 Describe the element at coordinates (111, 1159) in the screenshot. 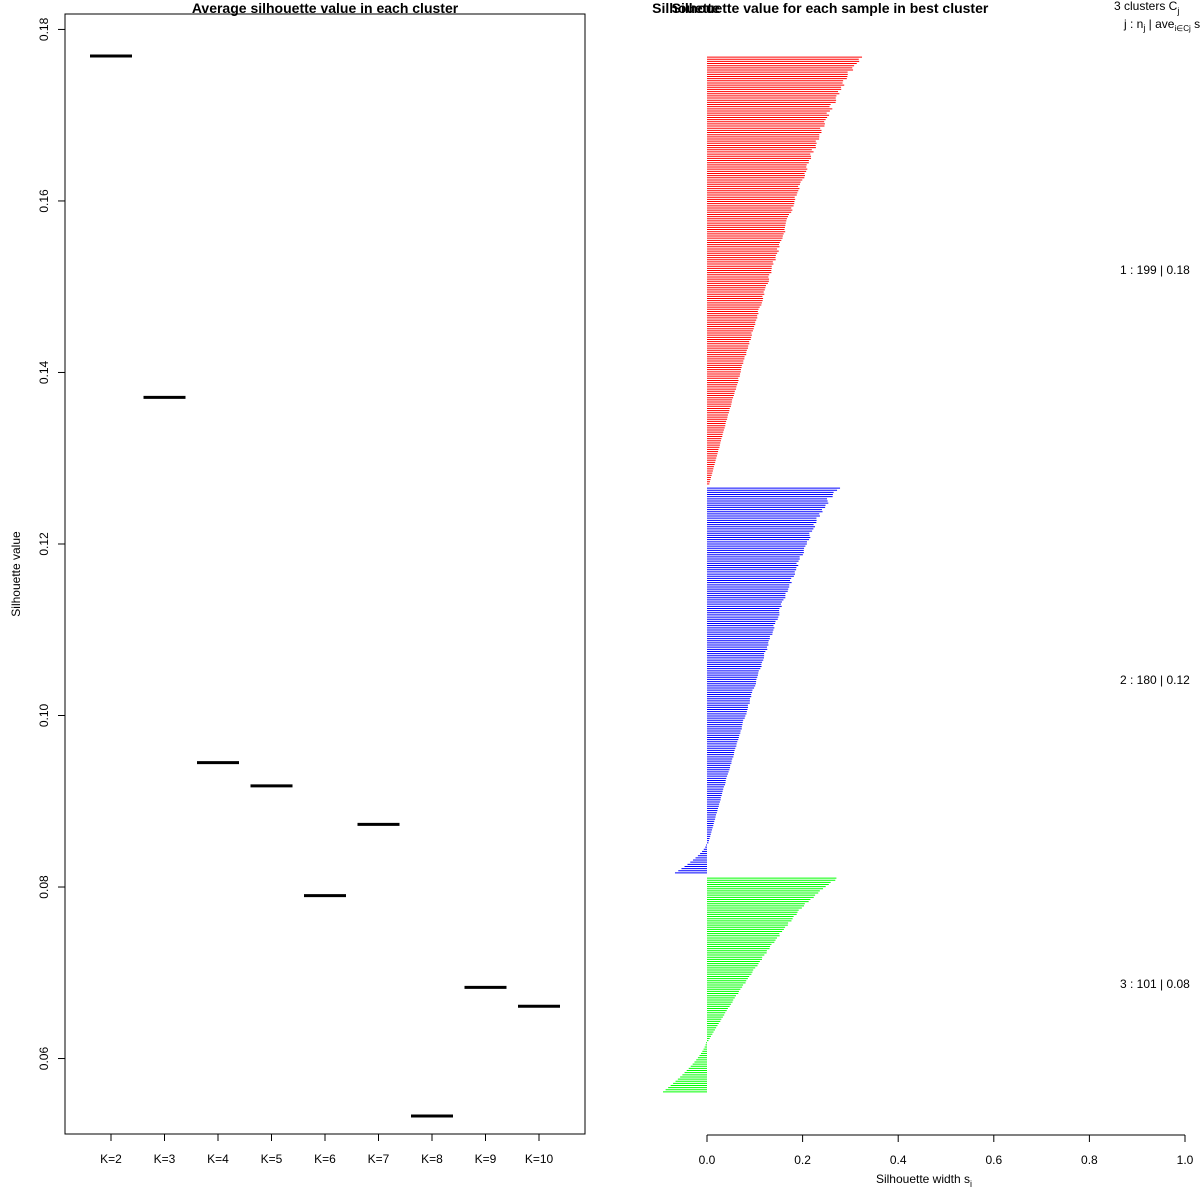

I see `left-x-tick-label: K=2` at that location.